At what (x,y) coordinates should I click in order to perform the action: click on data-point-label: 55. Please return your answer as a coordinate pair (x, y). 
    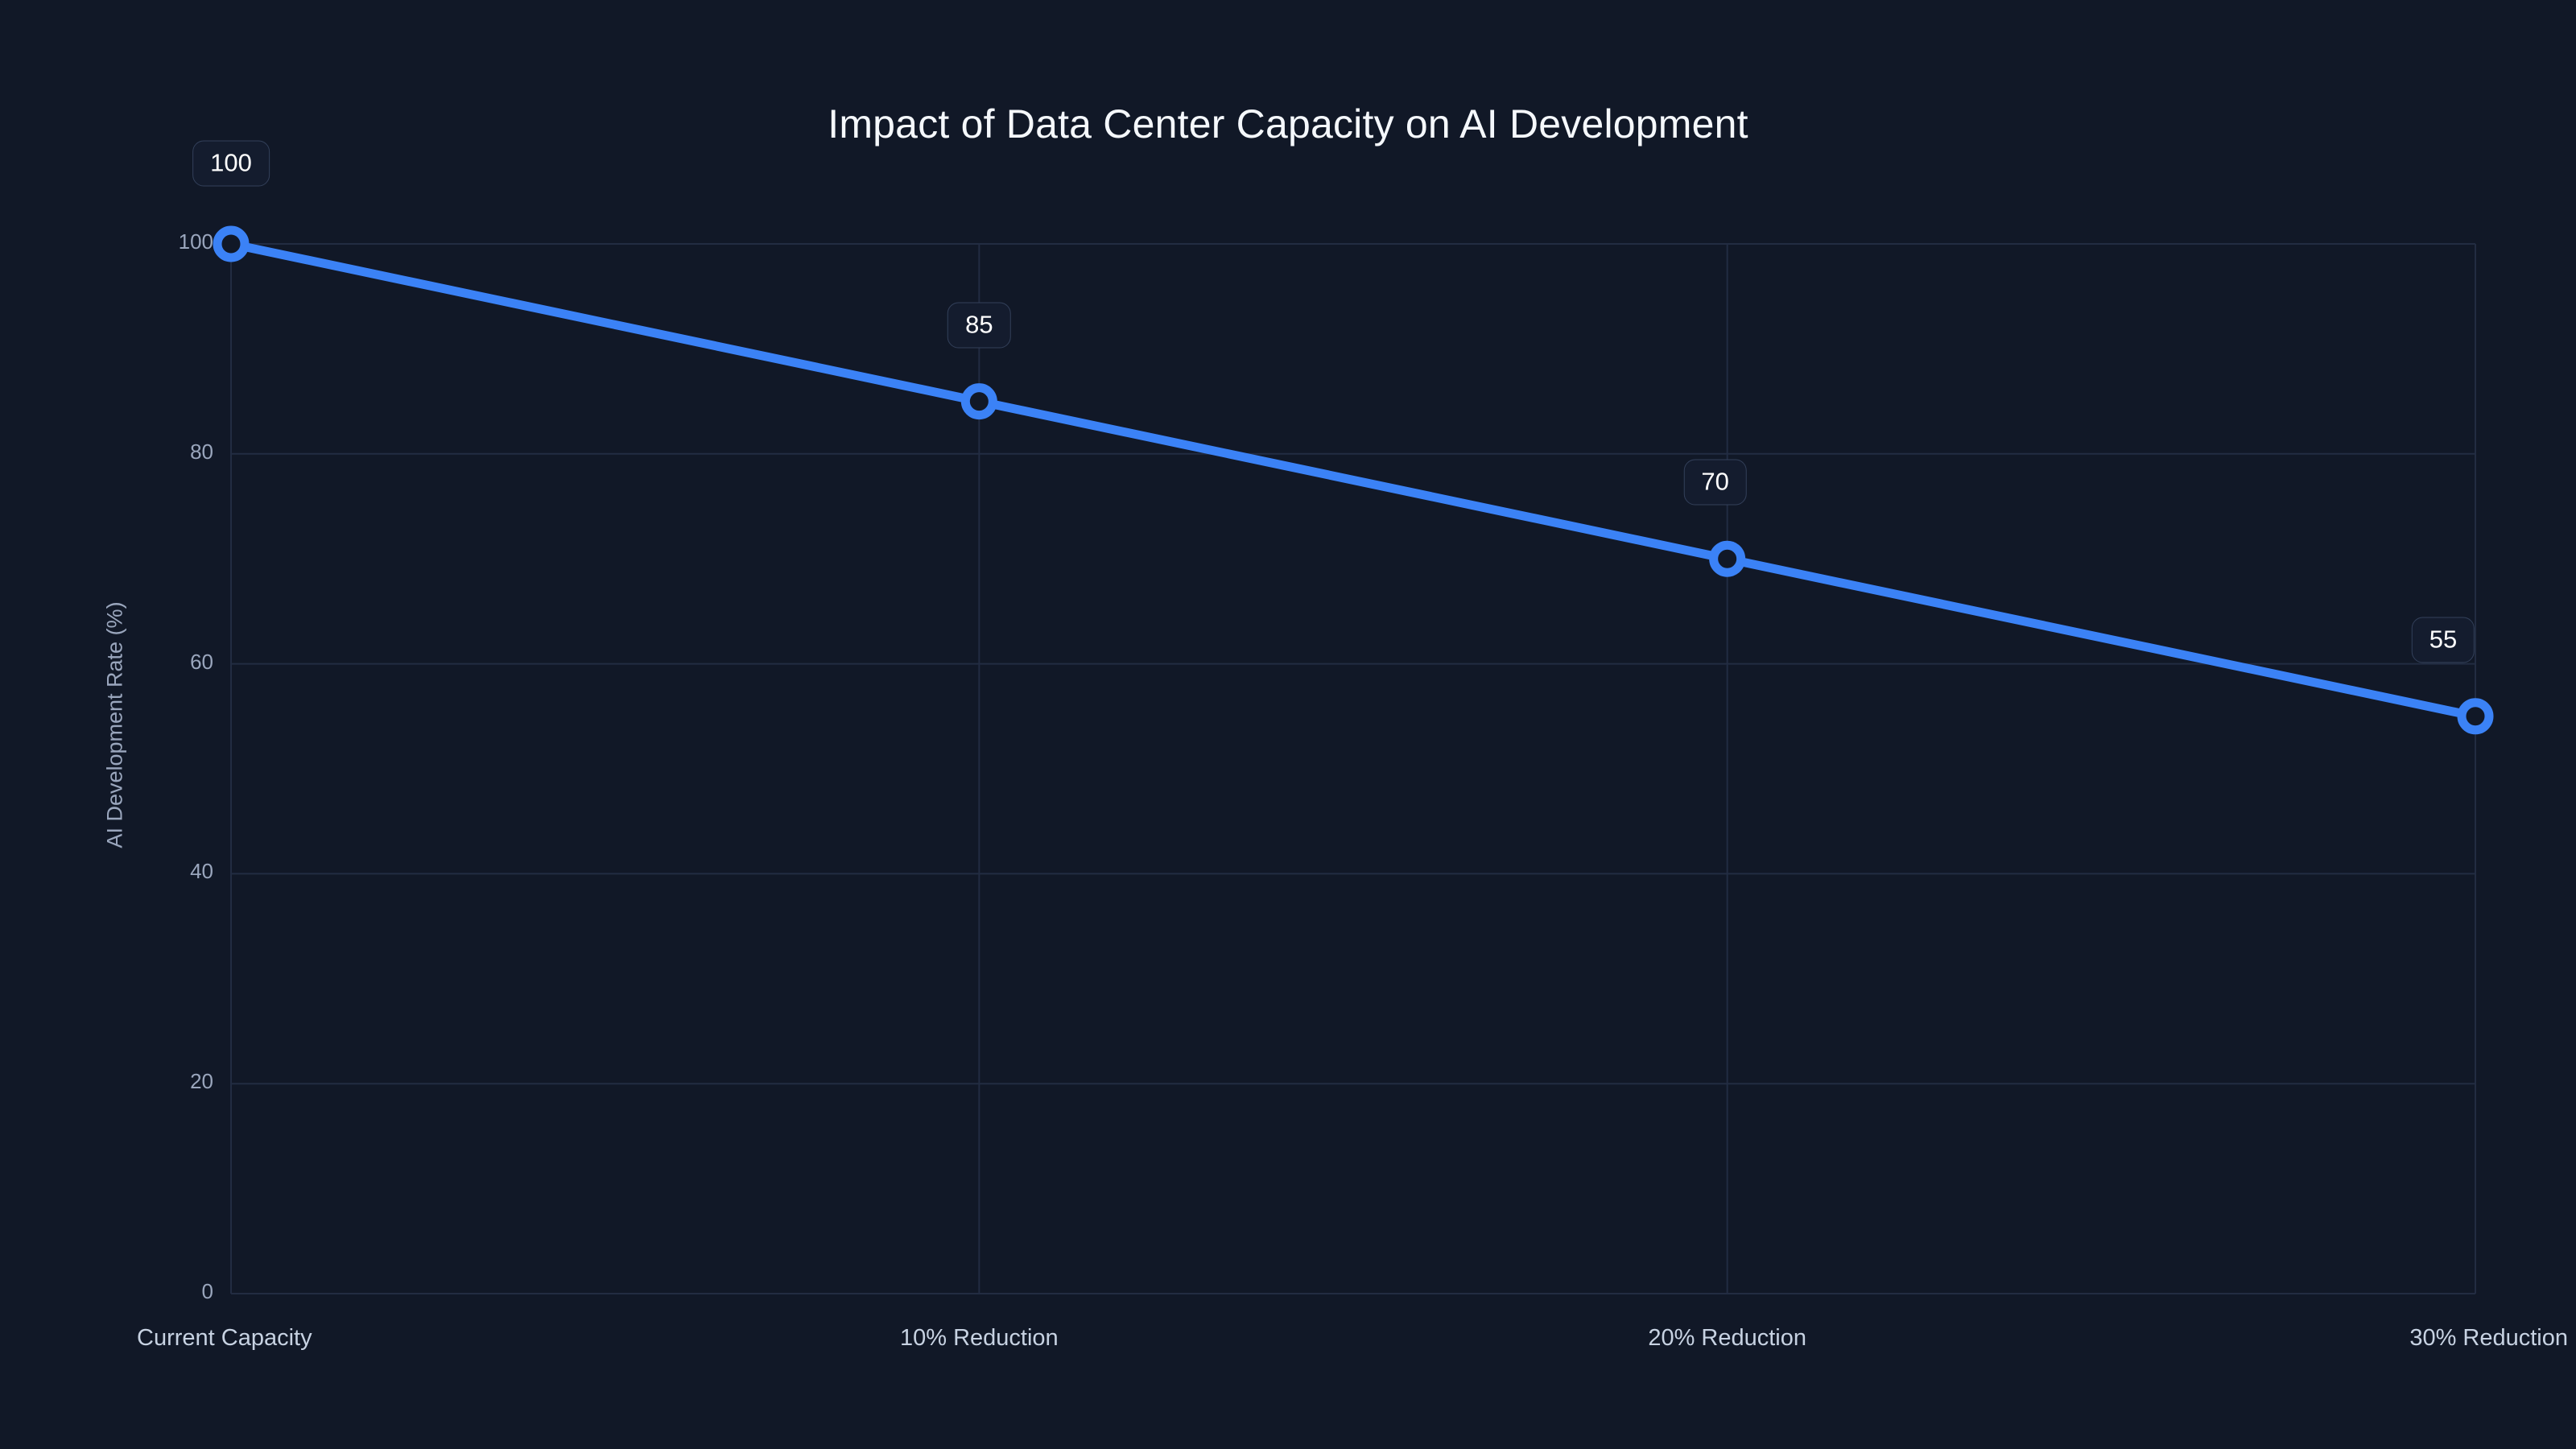
    Looking at the image, I should click on (2443, 640).